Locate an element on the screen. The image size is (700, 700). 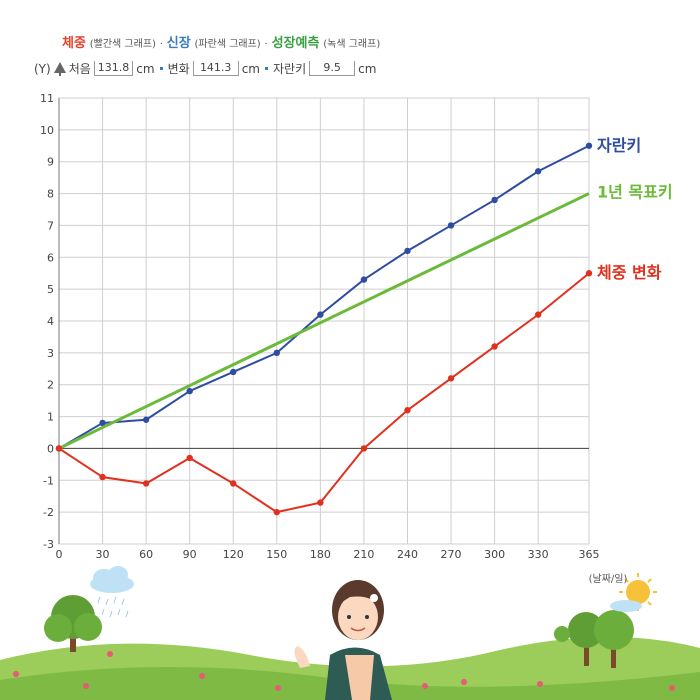
sun-icon is located at coordinates (633, 592).